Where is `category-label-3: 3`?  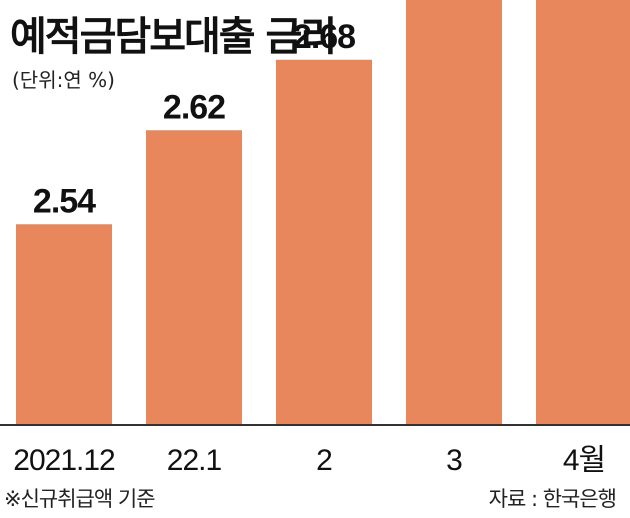
category-label-3: 3 is located at coordinates (454, 460).